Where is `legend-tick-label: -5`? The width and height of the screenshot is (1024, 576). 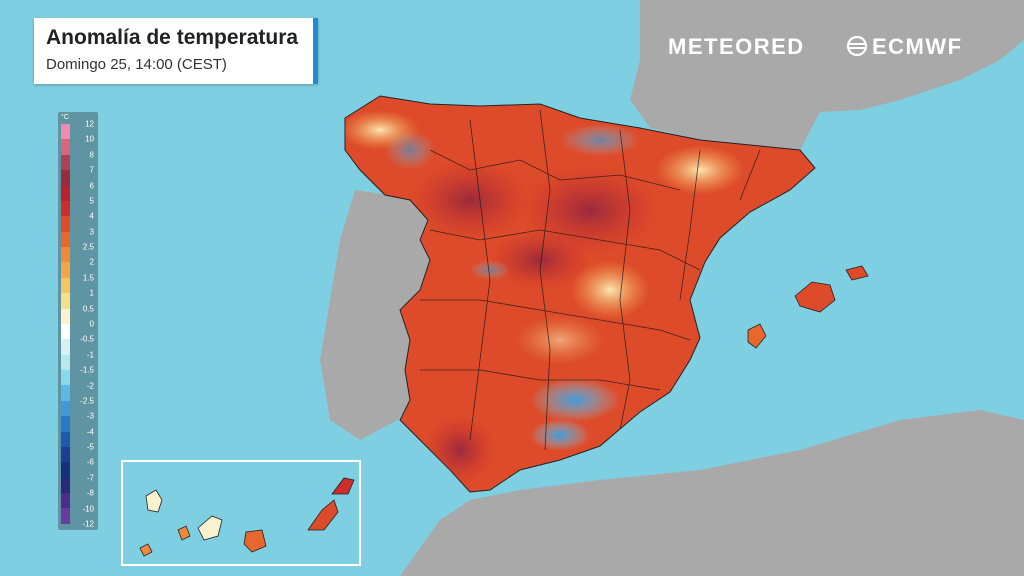
legend-tick-label: -5 is located at coordinates (90, 447).